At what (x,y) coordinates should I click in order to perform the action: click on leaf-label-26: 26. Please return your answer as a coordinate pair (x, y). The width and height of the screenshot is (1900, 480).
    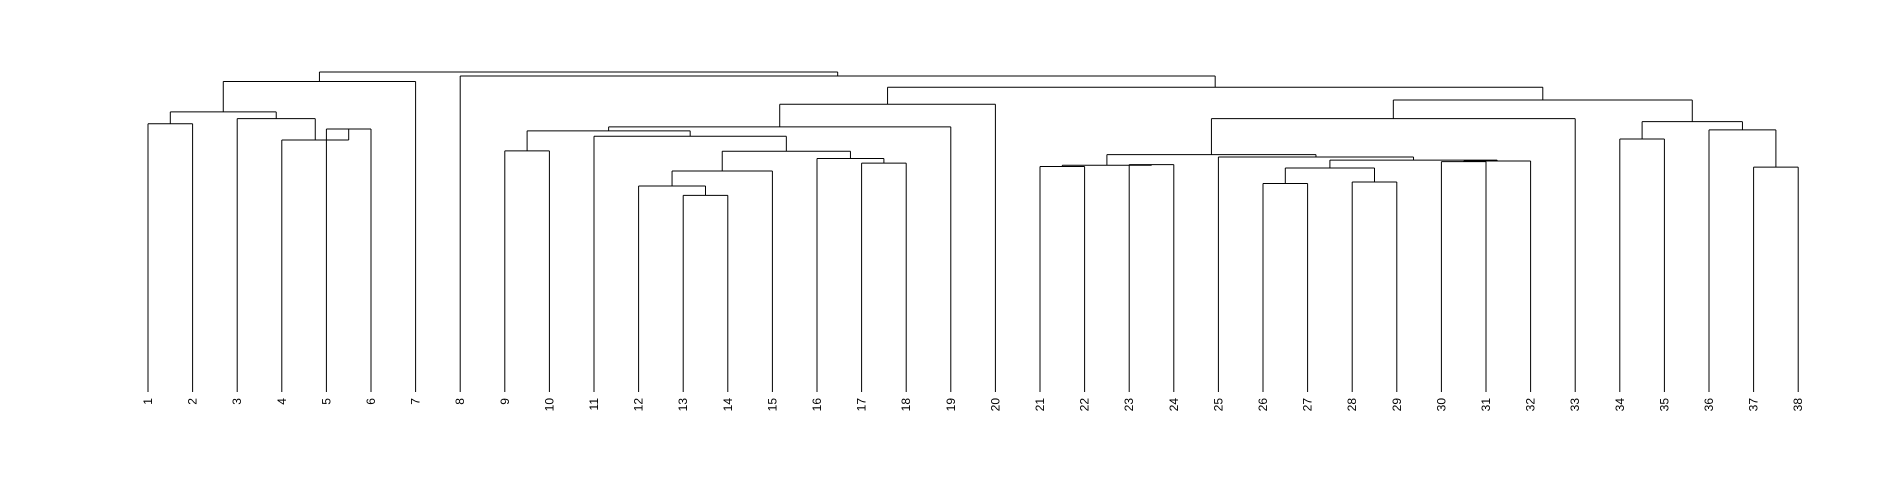
    Looking at the image, I should click on (1263, 405).